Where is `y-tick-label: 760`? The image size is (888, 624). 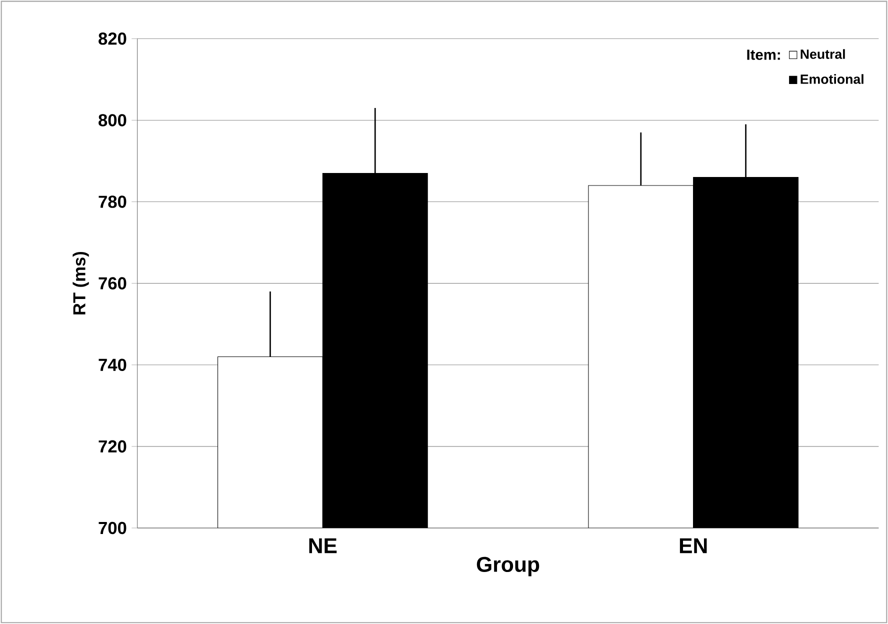
y-tick-label: 760 is located at coordinates (112, 283).